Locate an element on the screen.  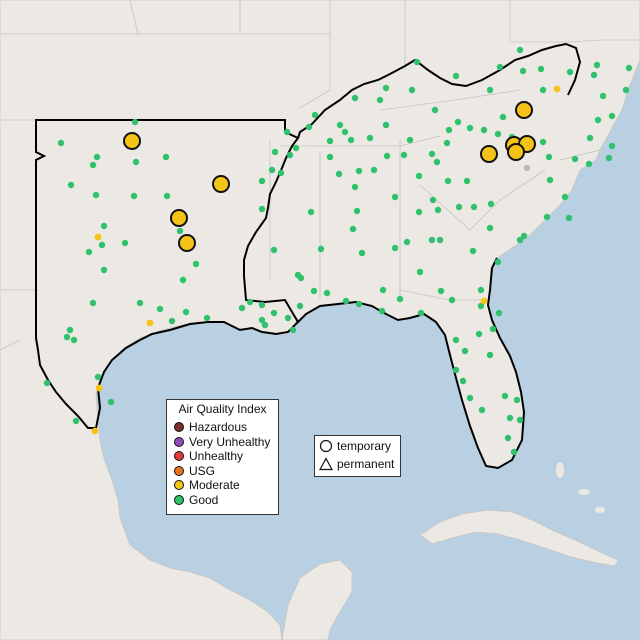
station-no-data-marker is located at coordinates (527, 168).